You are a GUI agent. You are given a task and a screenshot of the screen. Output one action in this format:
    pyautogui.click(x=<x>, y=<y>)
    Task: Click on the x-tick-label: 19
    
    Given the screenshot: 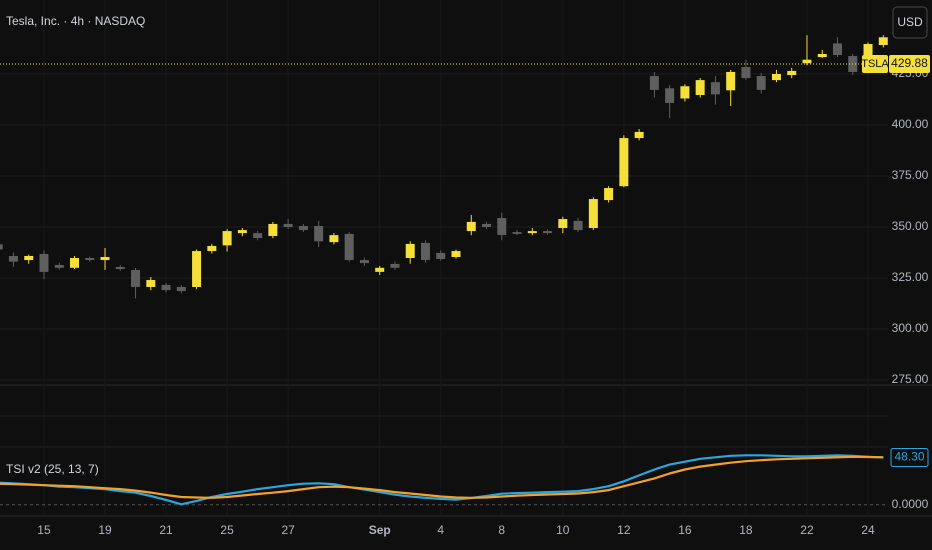 What is the action you would take?
    pyautogui.click(x=105, y=530)
    